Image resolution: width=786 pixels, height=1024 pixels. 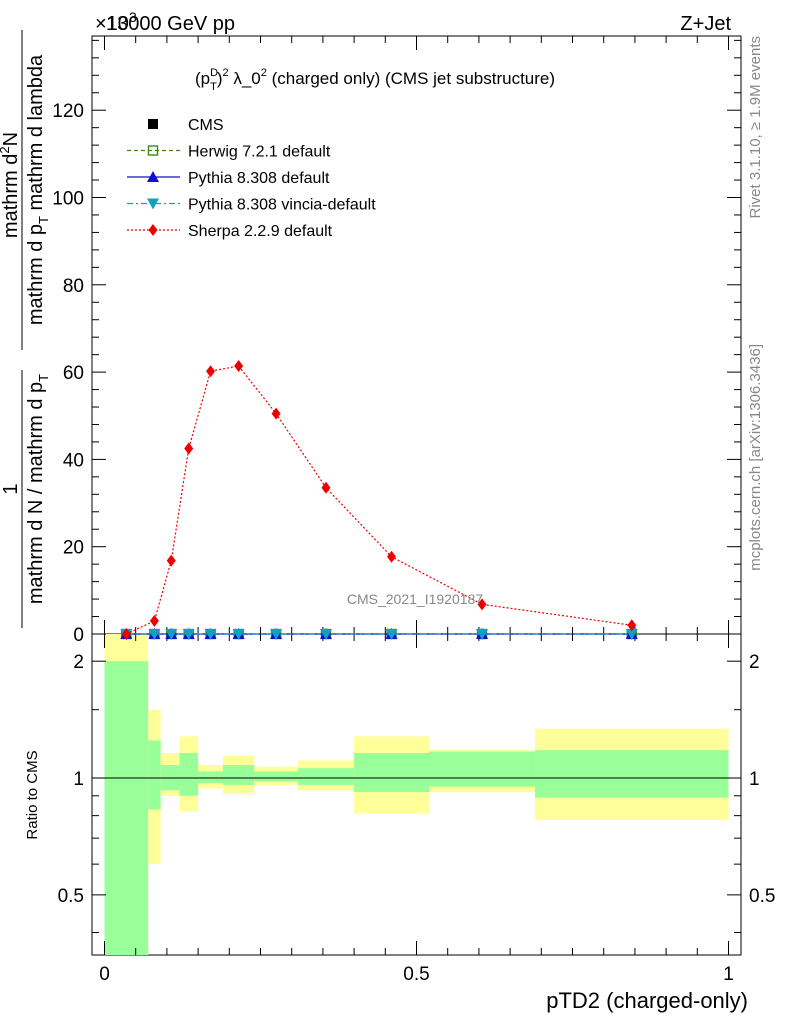 I want to click on mcplots-label: mcplots.cern.ch [arXiv:1306.3436], so click(x=755, y=457).